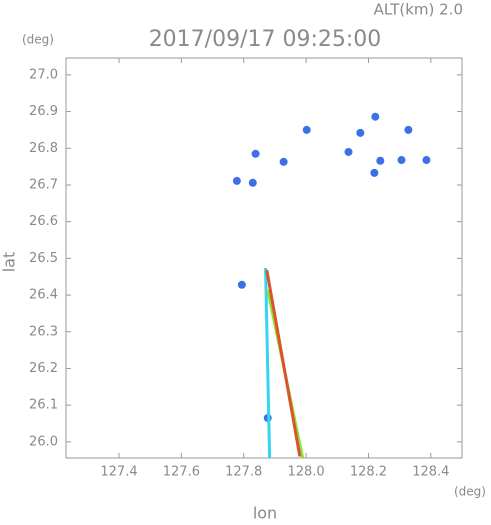  What do you see at coordinates (43, 441) in the screenshot?
I see `y-tick-label: 26.0` at bounding box center [43, 441].